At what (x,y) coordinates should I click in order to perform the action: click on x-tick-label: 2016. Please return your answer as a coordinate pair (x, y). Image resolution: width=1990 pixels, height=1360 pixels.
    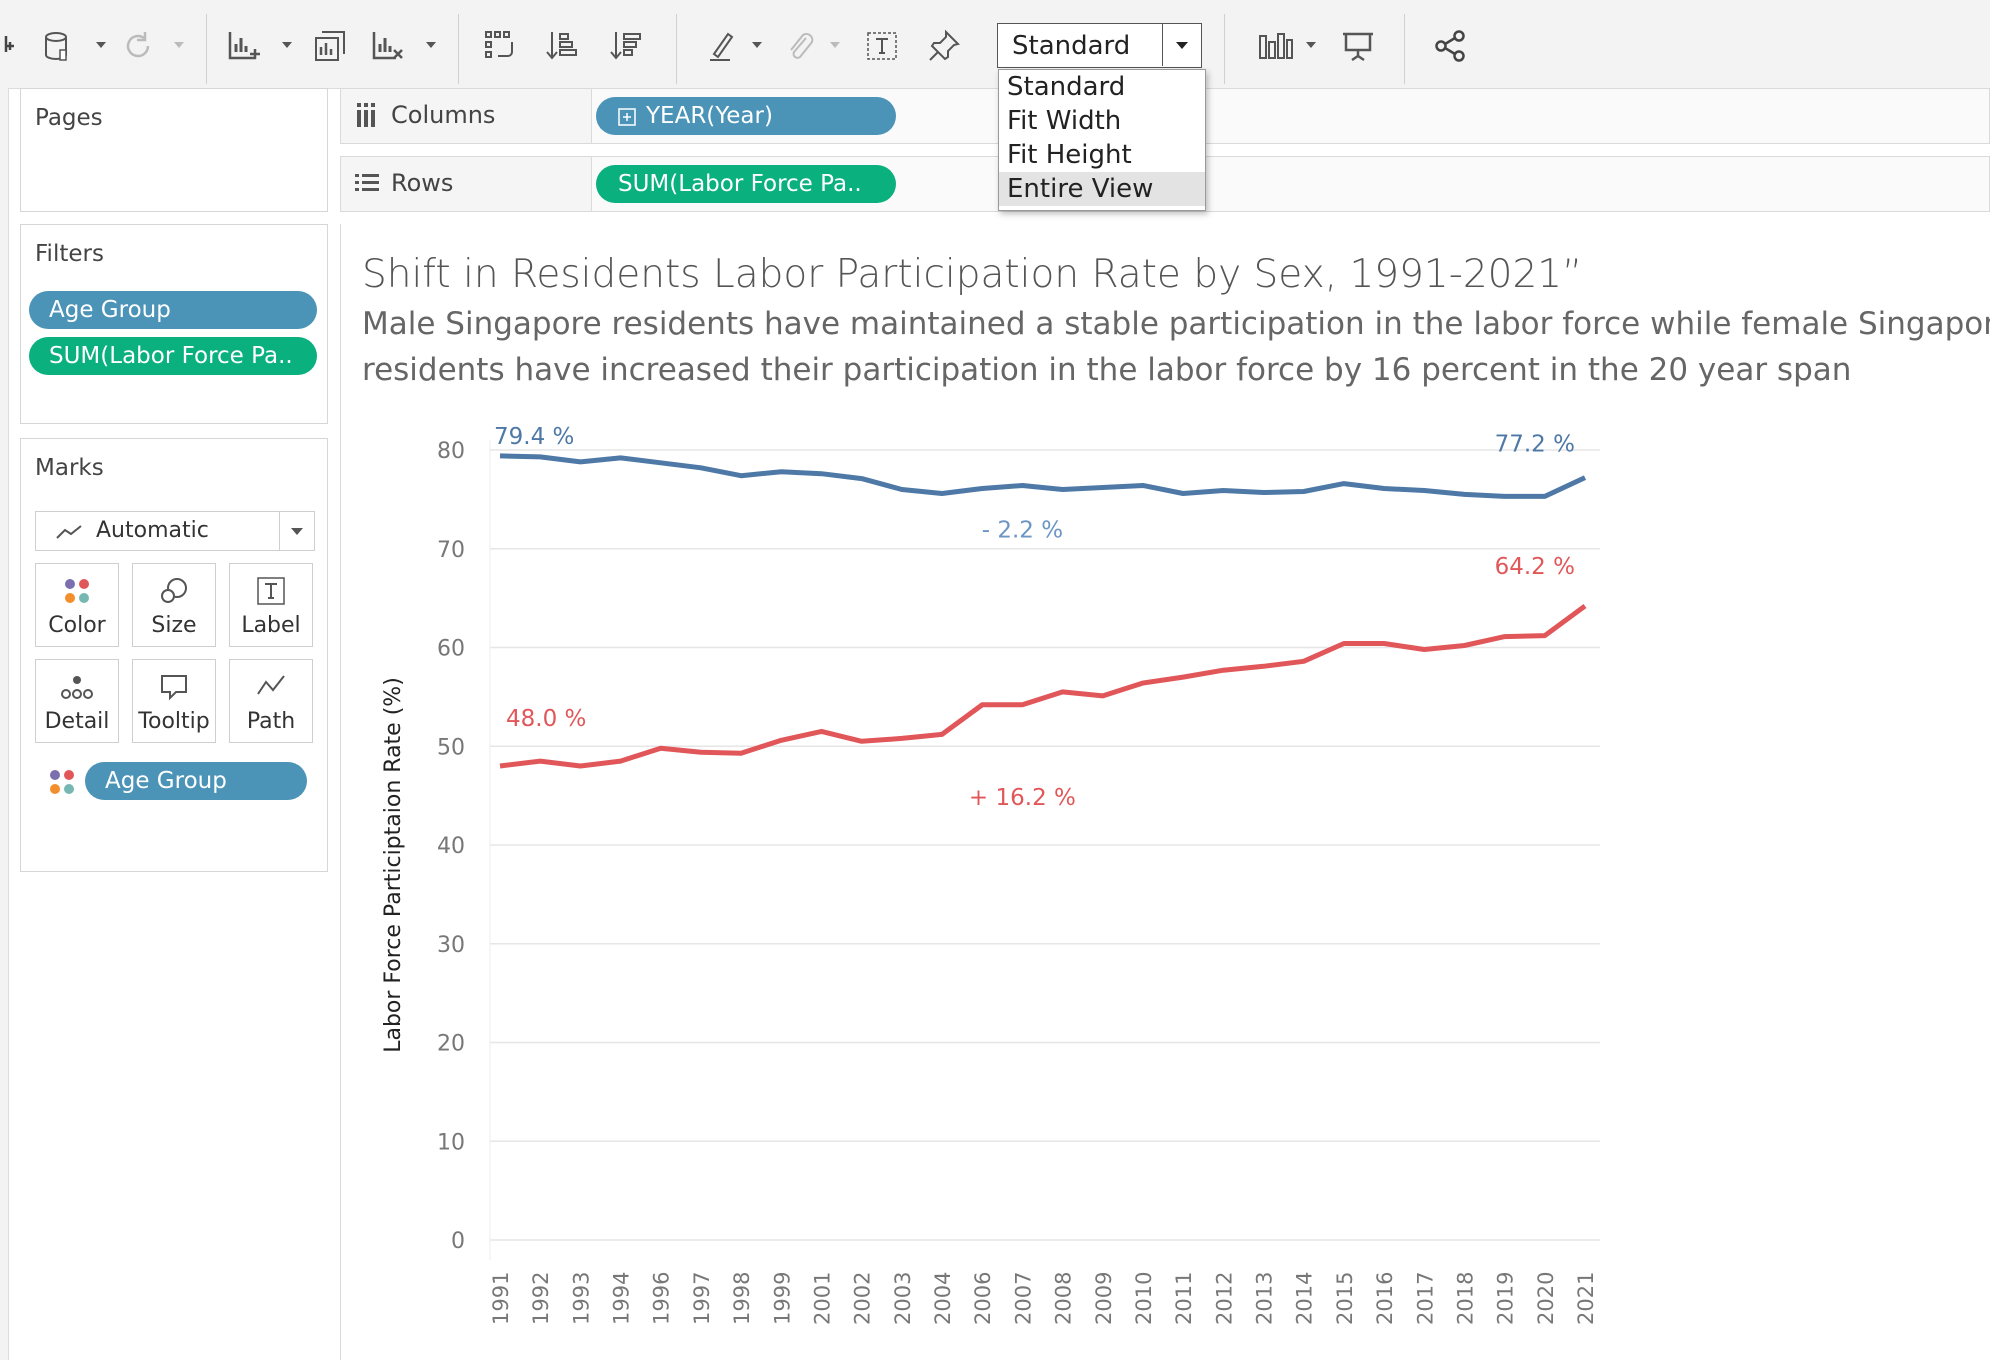
    Looking at the image, I should click on (1385, 1298).